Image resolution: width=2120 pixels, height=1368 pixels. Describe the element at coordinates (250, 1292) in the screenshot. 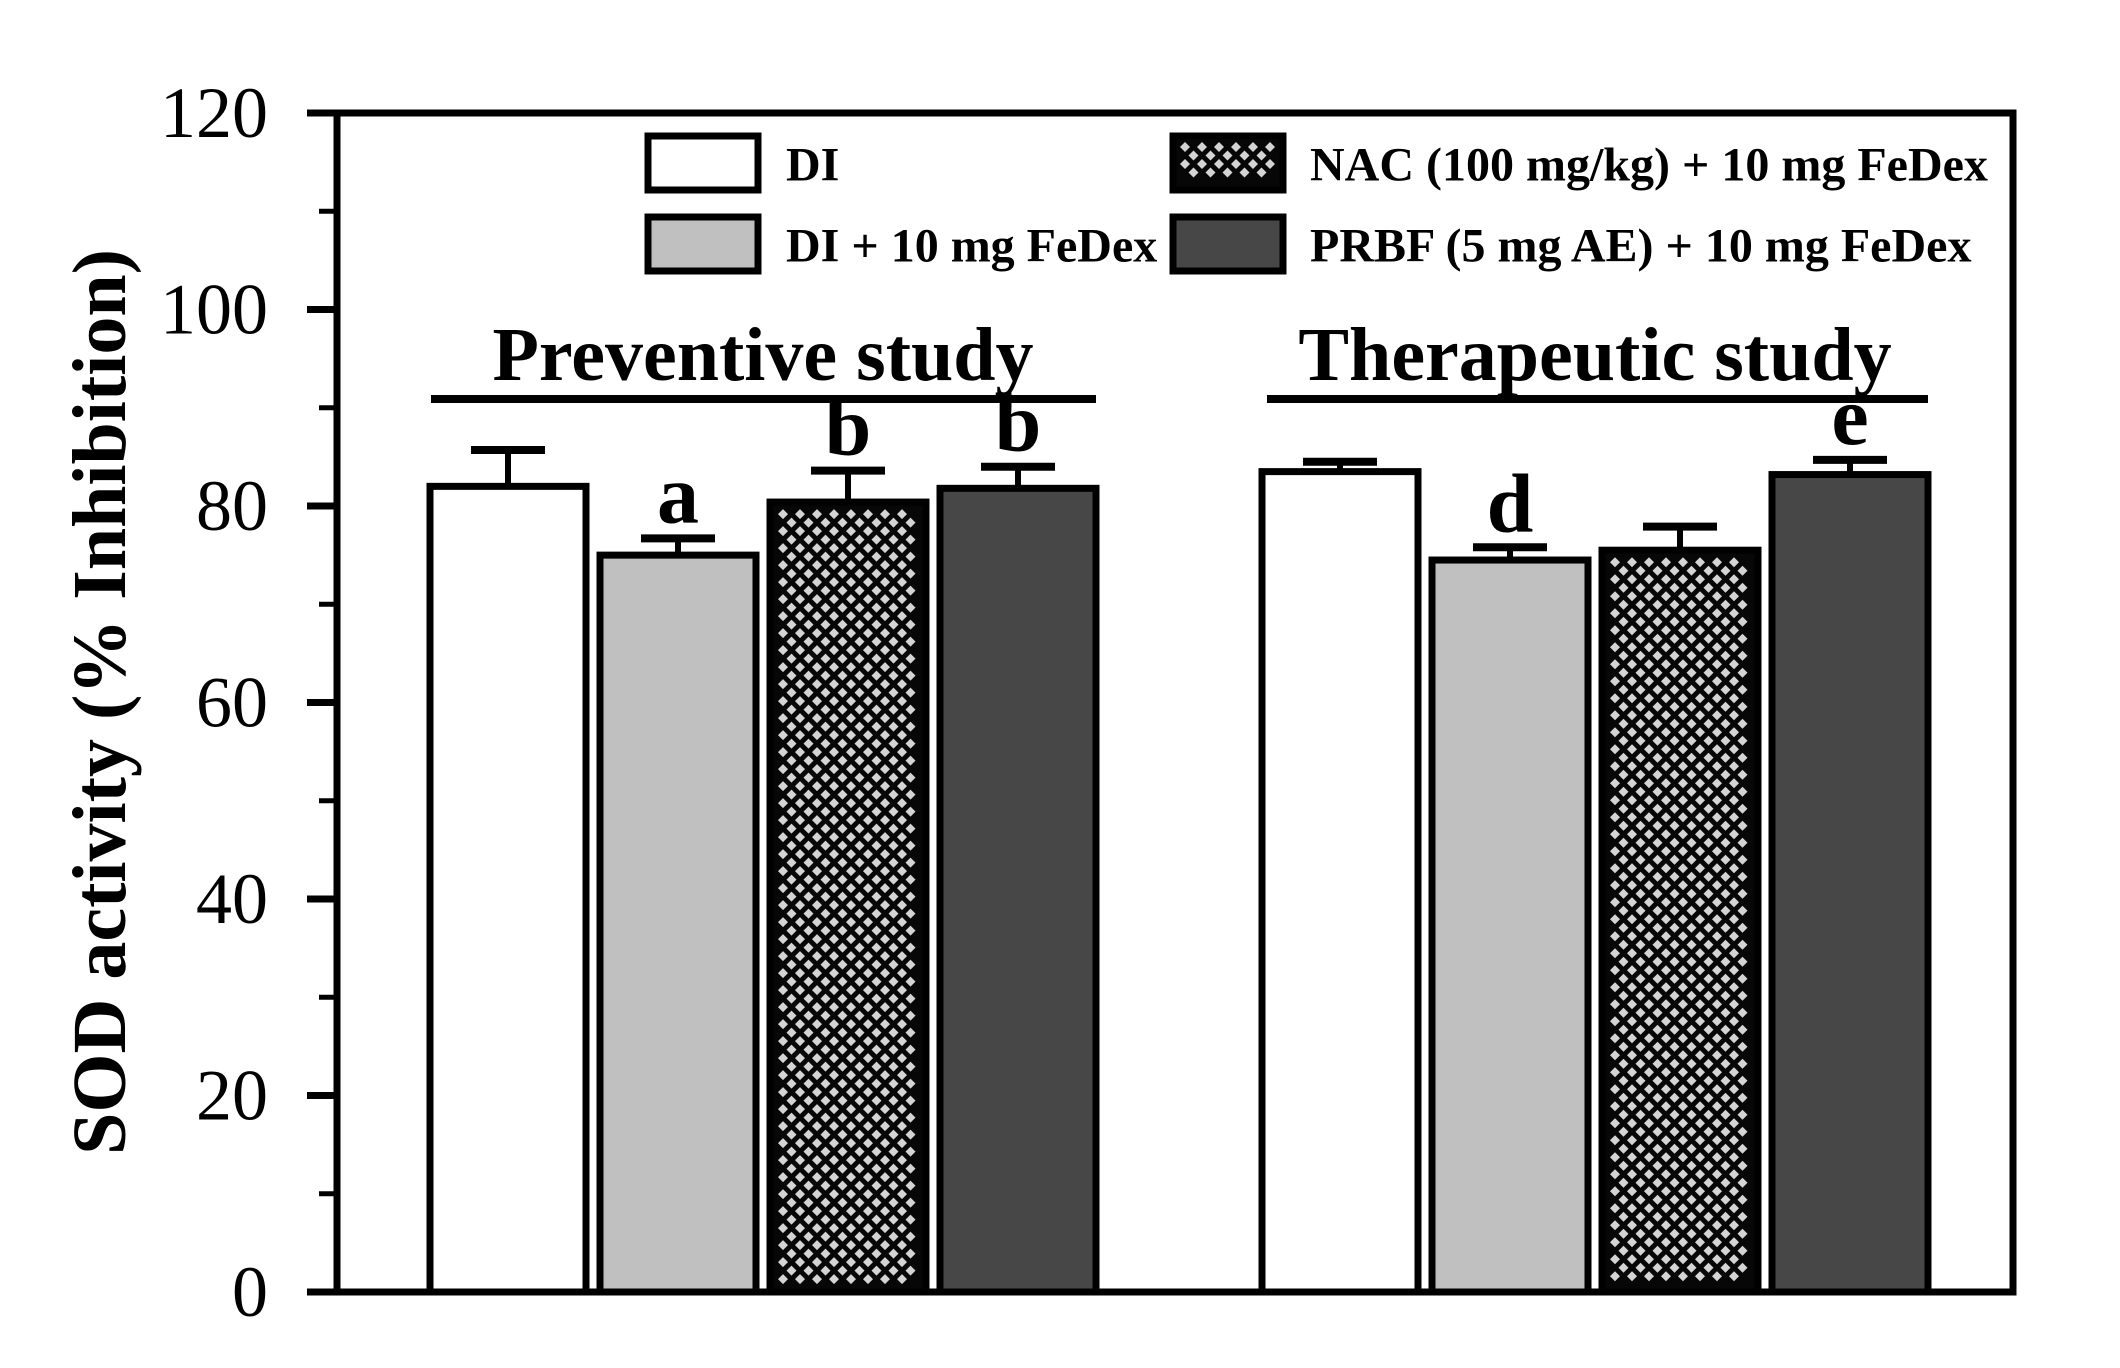

I see `y-tick-label: 0` at that location.